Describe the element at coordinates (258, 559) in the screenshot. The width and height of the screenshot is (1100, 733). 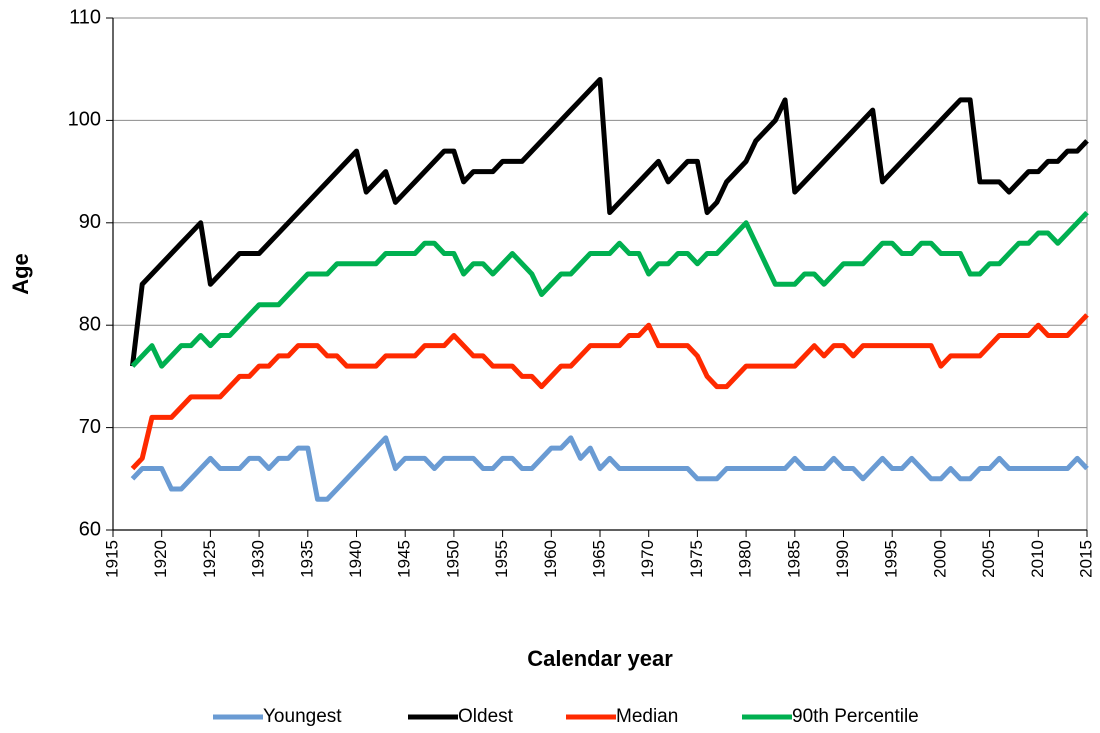
I see `x-tick-label: 1930` at that location.